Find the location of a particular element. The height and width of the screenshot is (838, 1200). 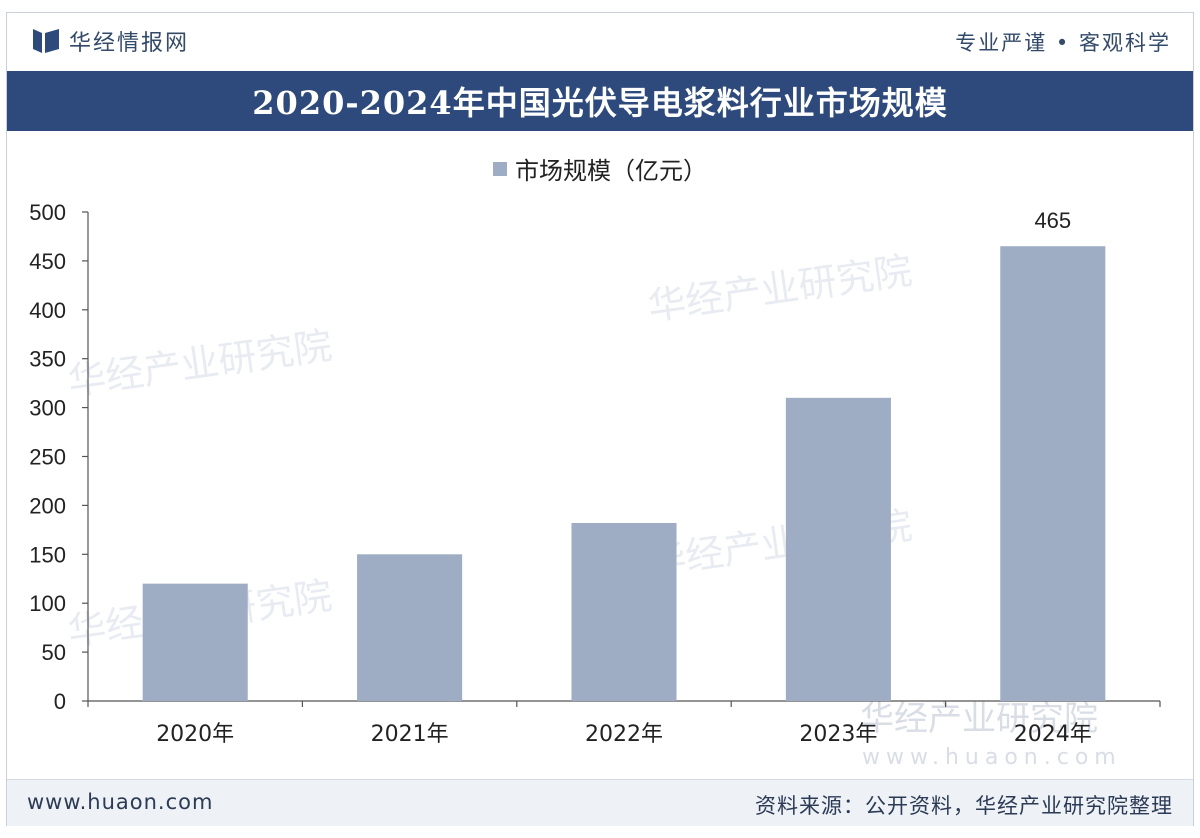

chart-title: 2020-2024年中国光伏导电浆料行业市场规模 is located at coordinates (600, 103).